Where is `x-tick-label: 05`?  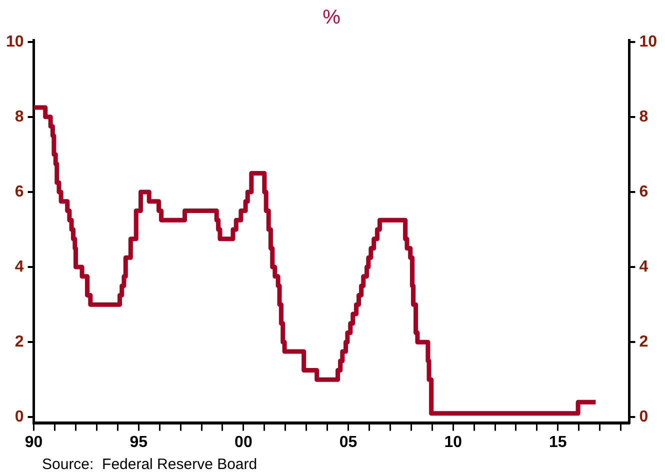
x-tick-label: 05 is located at coordinates (348, 442).